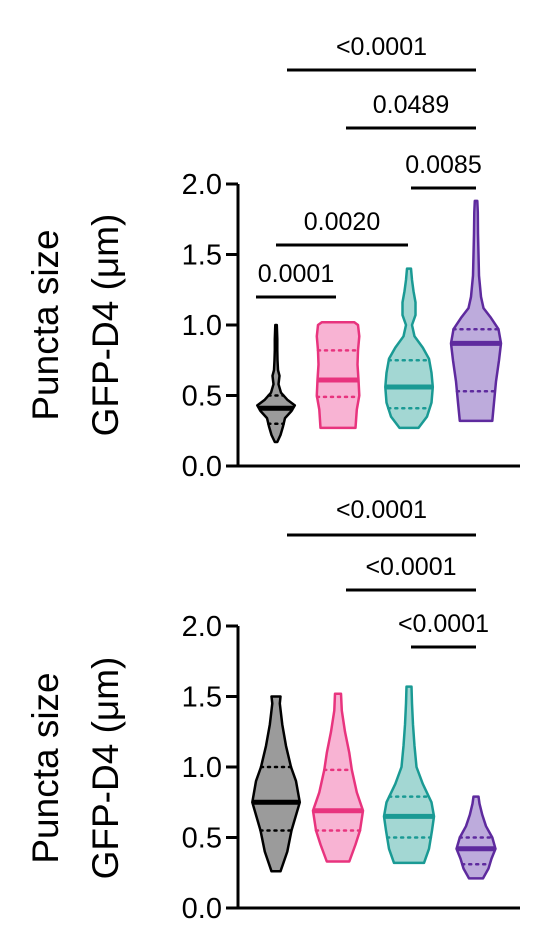 This screenshot has height=933, width=548. Describe the element at coordinates (411, 105) in the screenshot. I see `p-value-label: 0.0489` at that location.